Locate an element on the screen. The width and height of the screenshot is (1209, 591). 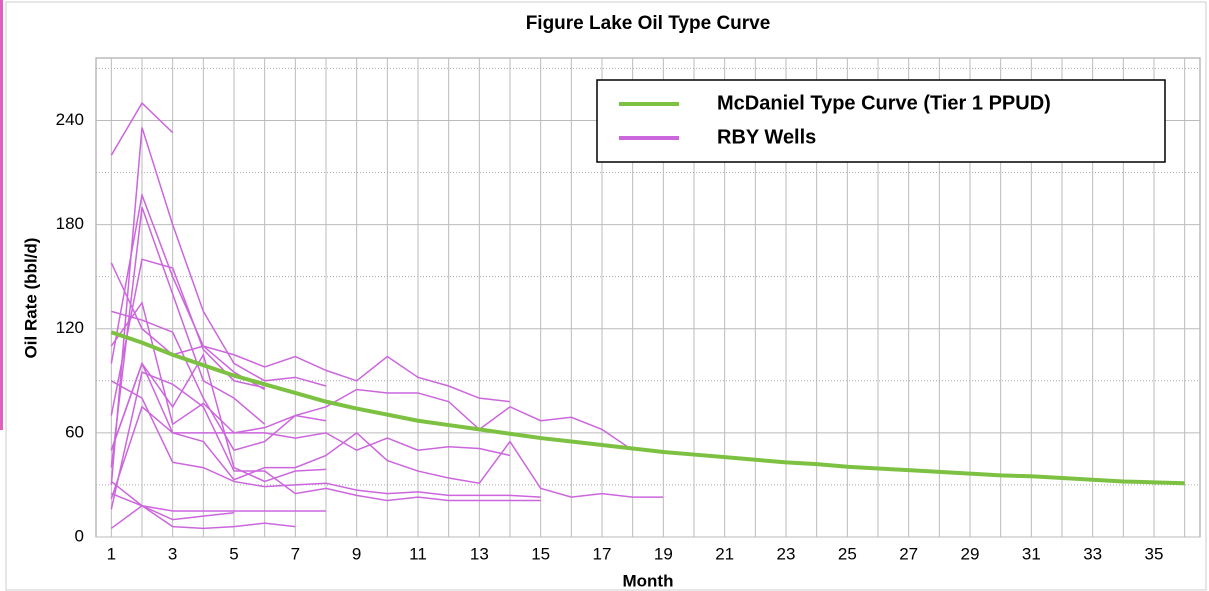
x-tick-label: 11 is located at coordinates (418, 553).